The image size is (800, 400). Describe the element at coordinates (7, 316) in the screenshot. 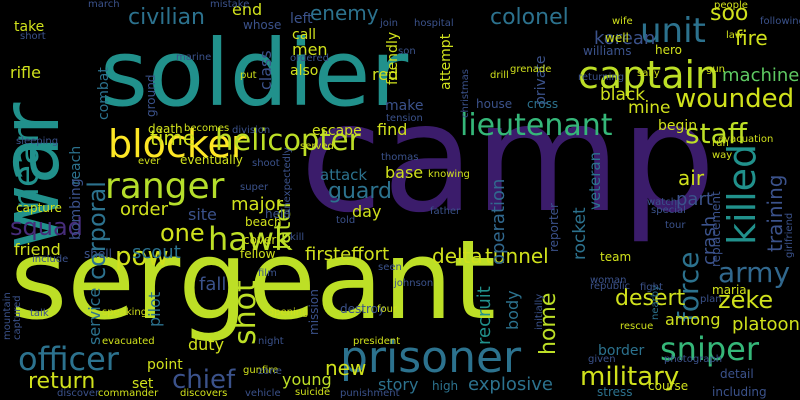

I see `word-mountain: mountain` at that location.